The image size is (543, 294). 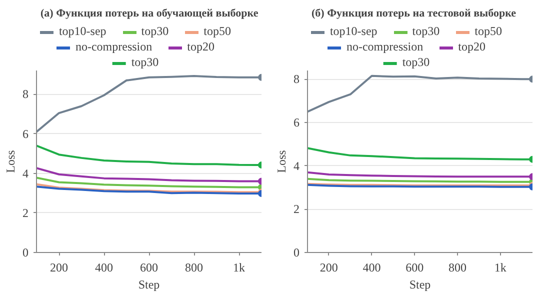 What do you see at coordinates (414, 14) in the screenshot?
I see `chart-title: (б) Функция потерь на тестовой выборке` at bounding box center [414, 14].